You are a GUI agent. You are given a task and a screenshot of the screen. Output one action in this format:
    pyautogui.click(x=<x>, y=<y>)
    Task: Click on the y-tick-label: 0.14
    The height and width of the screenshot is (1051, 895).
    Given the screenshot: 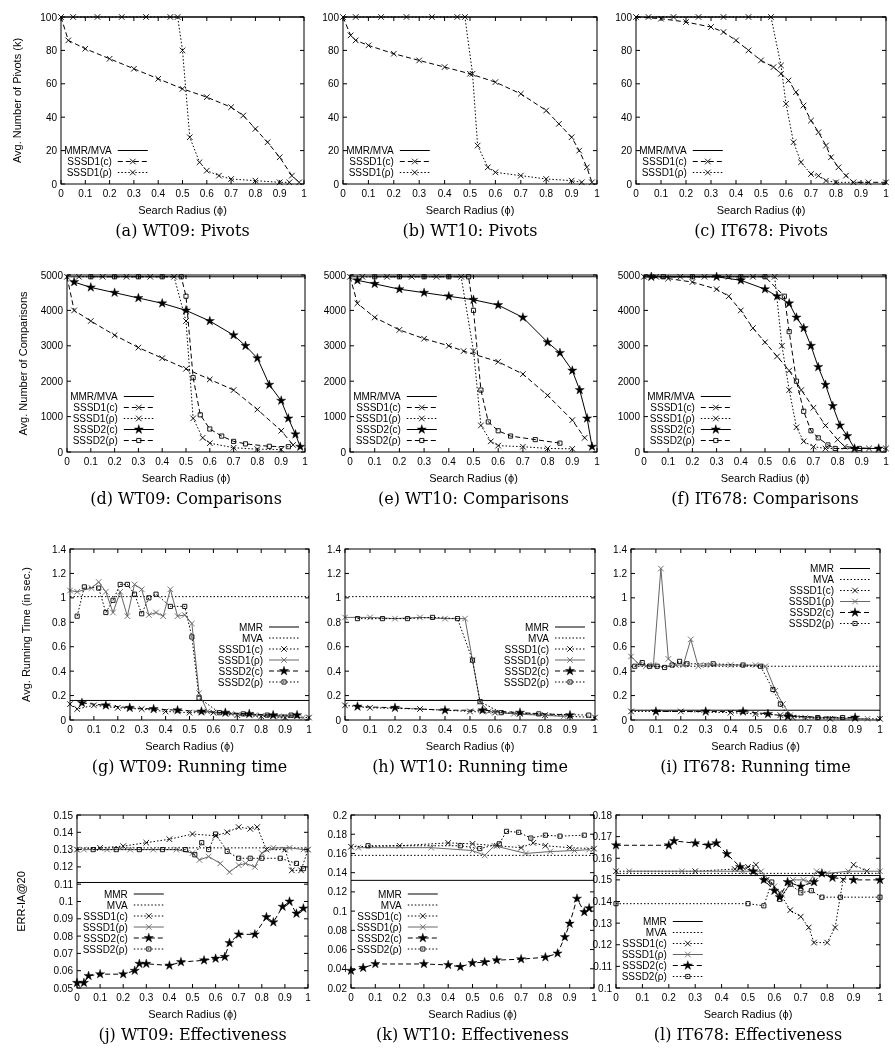 What is the action you would take?
    pyautogui.click(x=63, y=832)
    